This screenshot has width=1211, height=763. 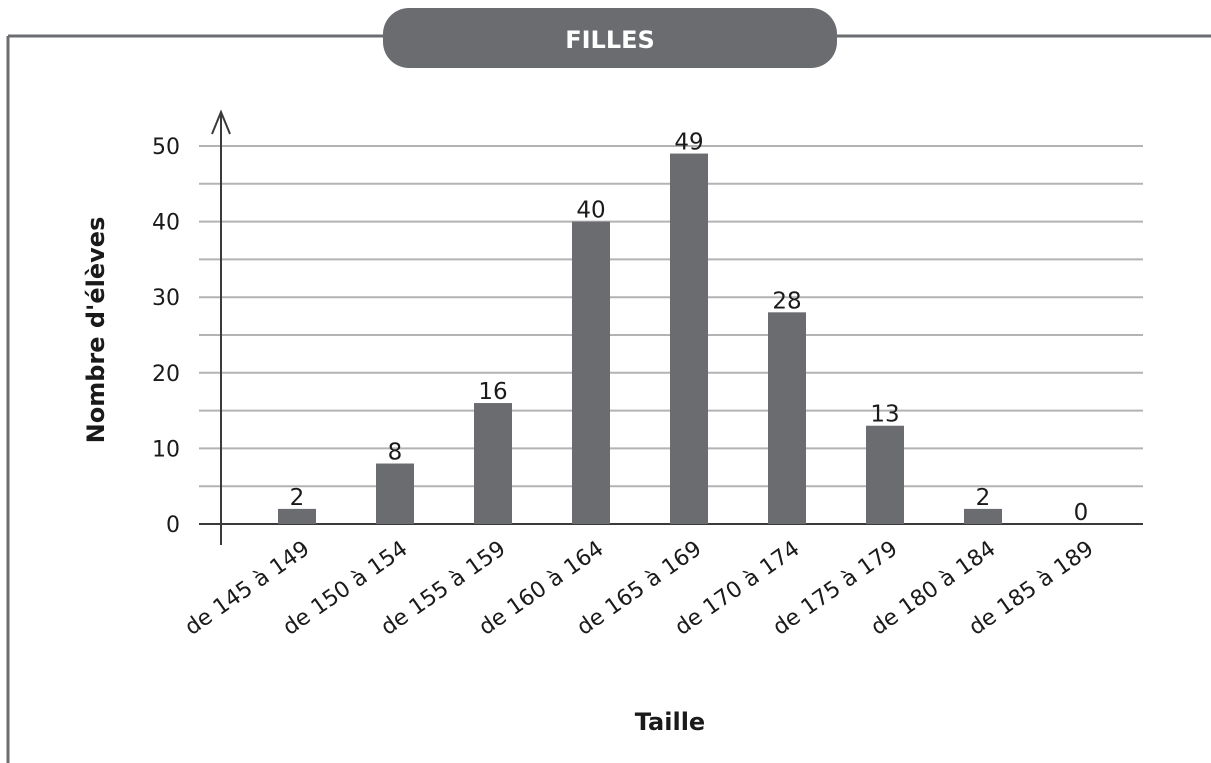 What do you see at coordinates (96, 330) in the screenshot?
I see `y-axis-title: Nombre d'élèves` at bounding box center [96, 330].